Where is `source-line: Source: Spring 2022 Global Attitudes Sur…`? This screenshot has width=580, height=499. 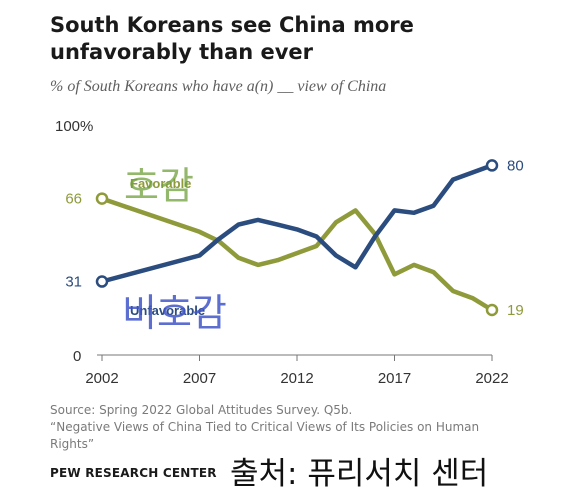 source-line: Source: Spring 2022 Global Attitudes Sur… is located at coordinates (201, 410).